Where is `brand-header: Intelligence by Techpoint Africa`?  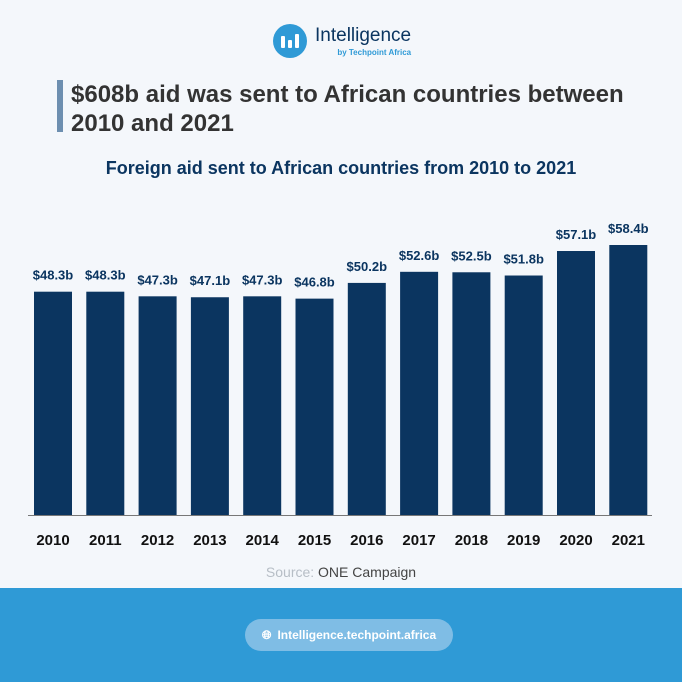
brand-header: Intelligence by Techpoint Africa is located at coordinates (342, 41).